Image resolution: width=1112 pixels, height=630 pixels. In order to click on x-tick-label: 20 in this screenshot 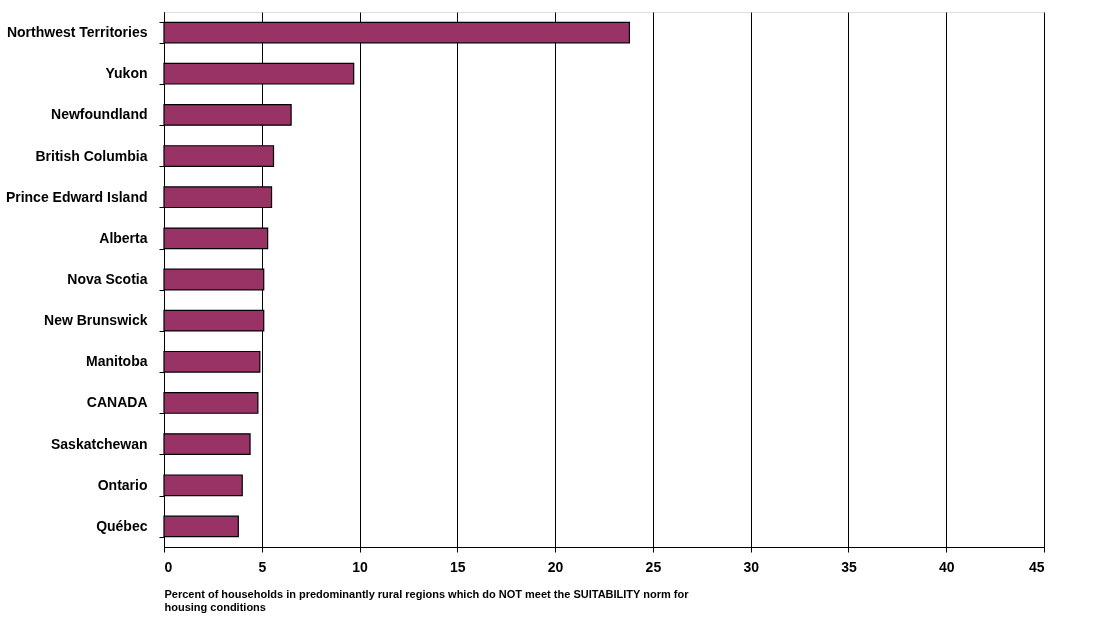, I will do `click(555, 566)`.